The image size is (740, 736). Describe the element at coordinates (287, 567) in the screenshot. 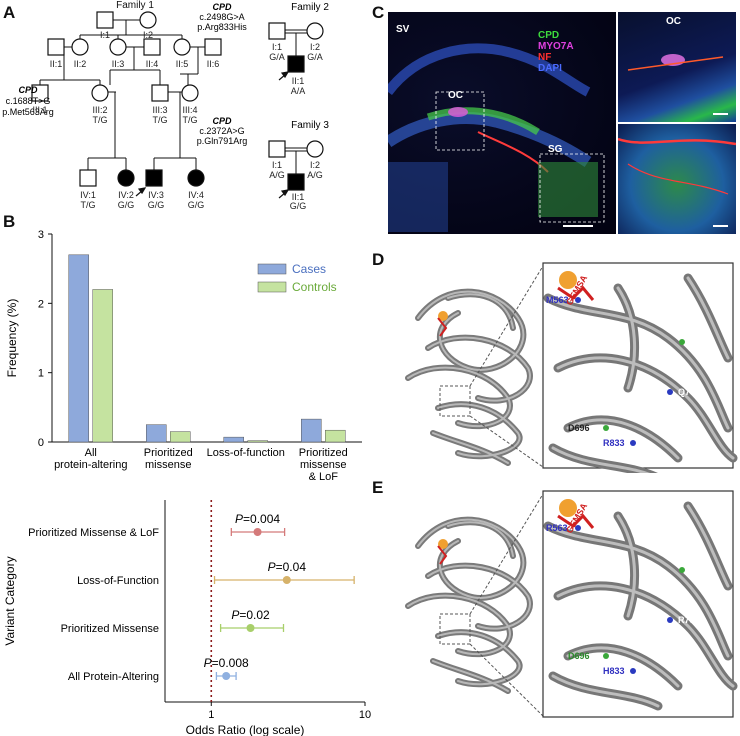

I see `p-value-label: P=0.04` at that location.